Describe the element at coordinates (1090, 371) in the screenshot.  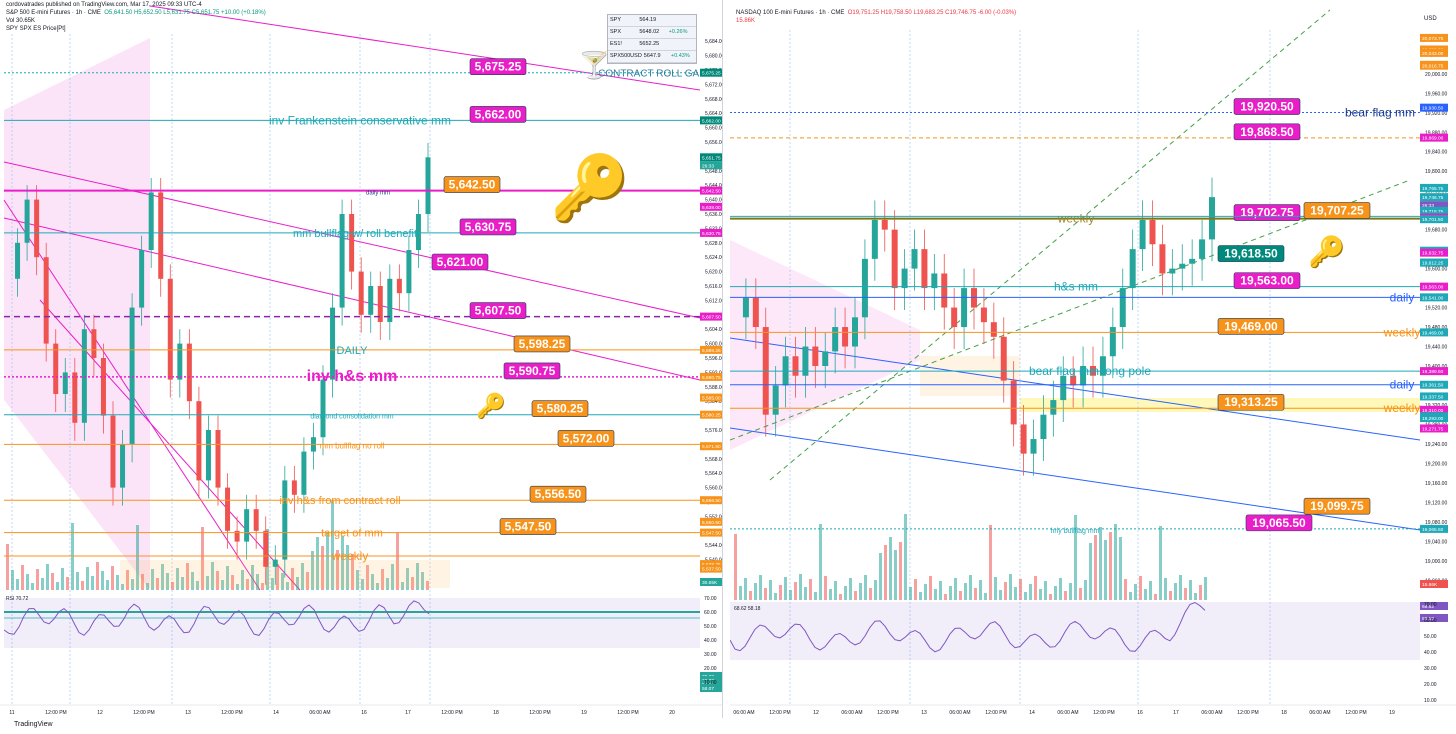
I see `level-note: bear flag mm long pole` at that location.